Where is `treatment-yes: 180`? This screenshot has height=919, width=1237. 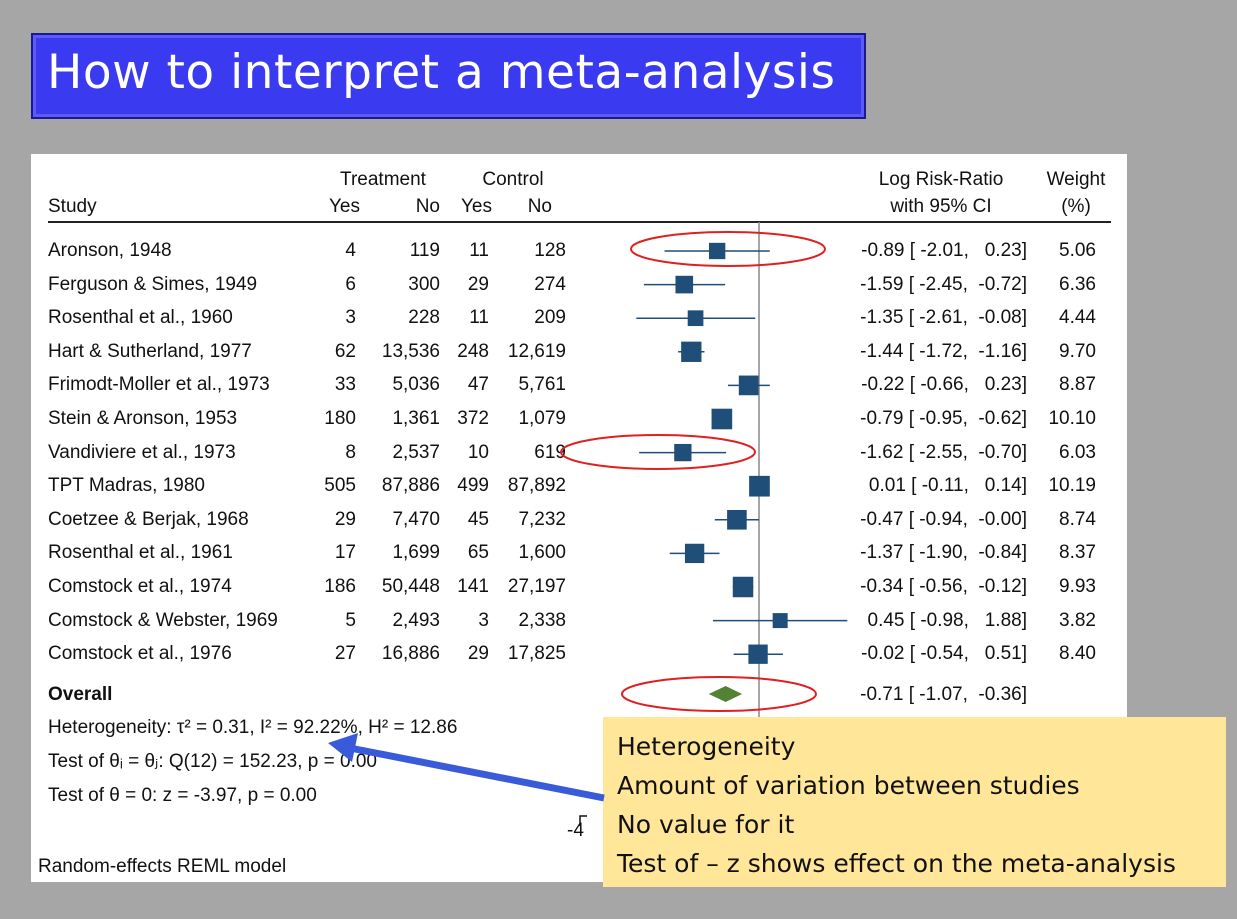
treatment-yes: 180 is located at coordinates (340, 418).